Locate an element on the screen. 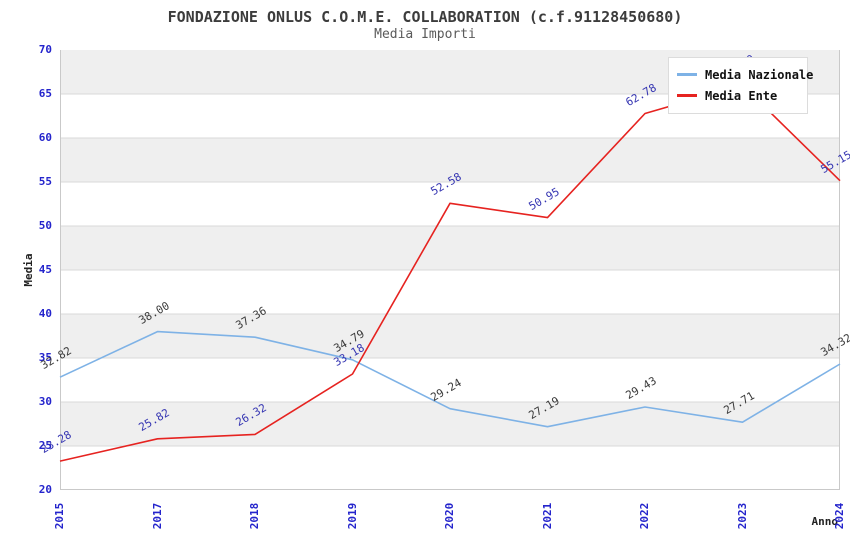 This screenshot has width=850, height=550. legend-item-media-ente: Media Ente is located at coordinates (737, 95).